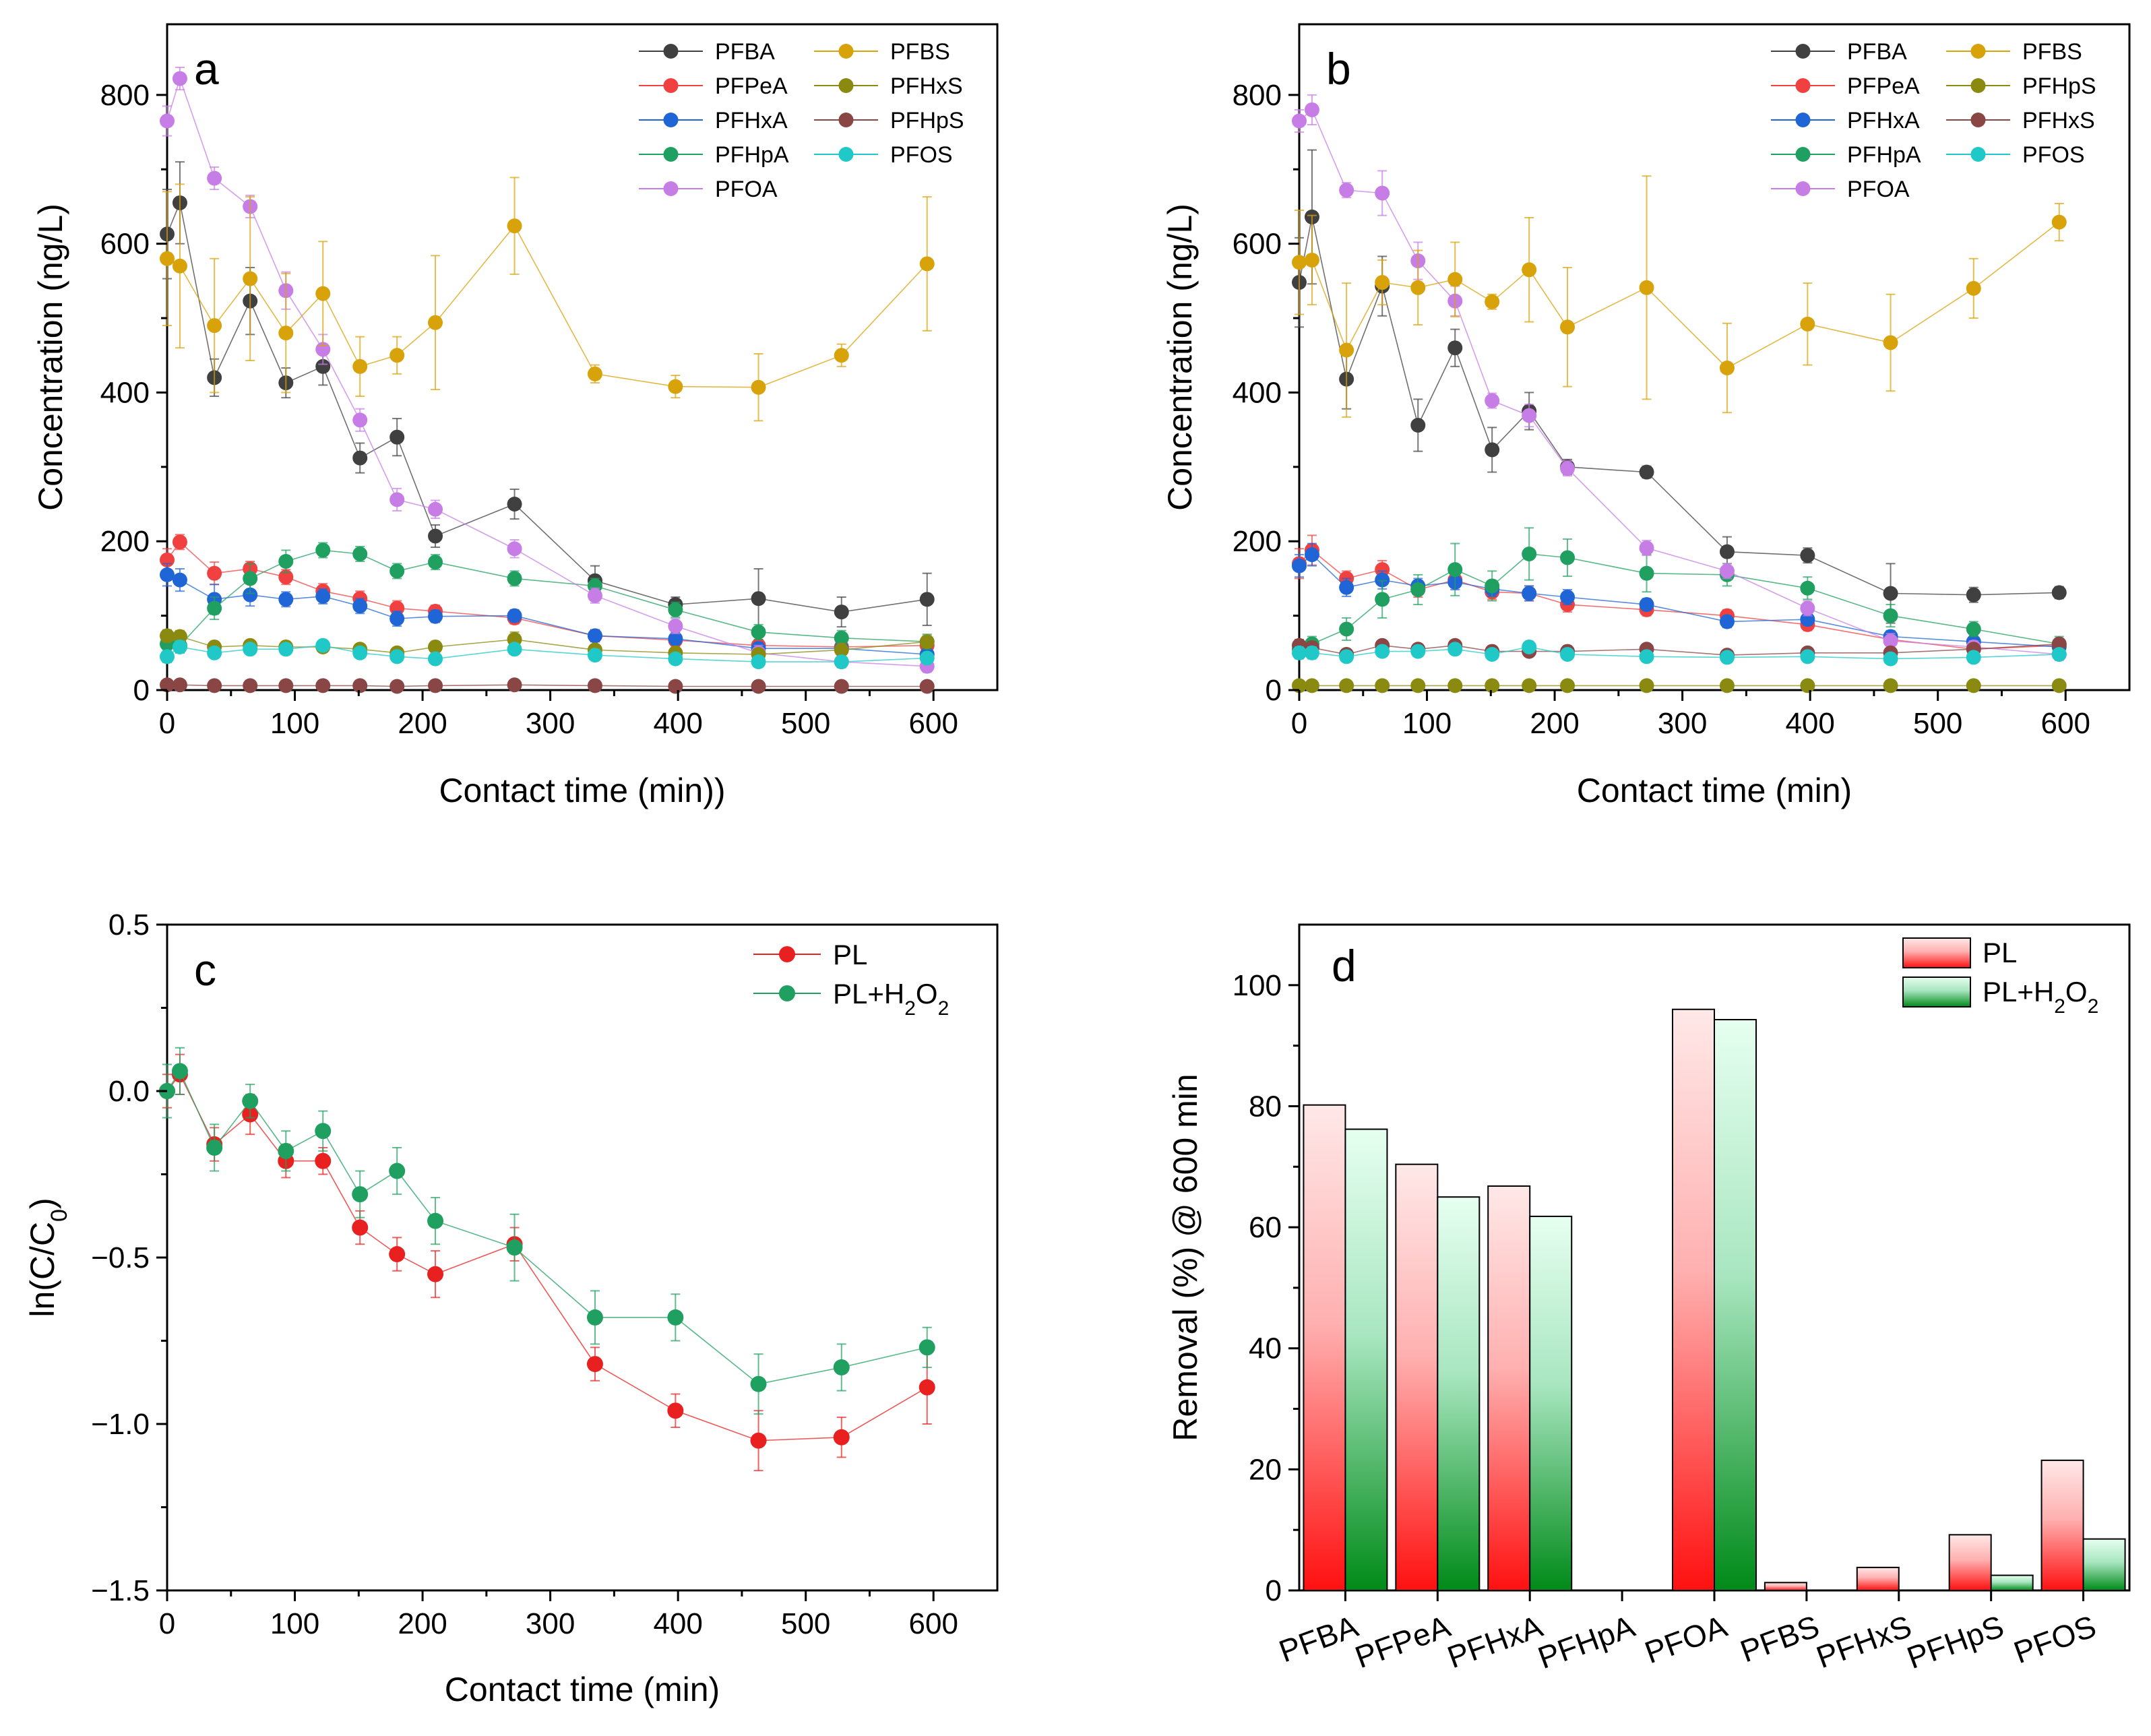  What do you see at coordinates (547, 1257) in the screenshot?
I see `panel-c-pl-line` at bounding box center [547, 1257].